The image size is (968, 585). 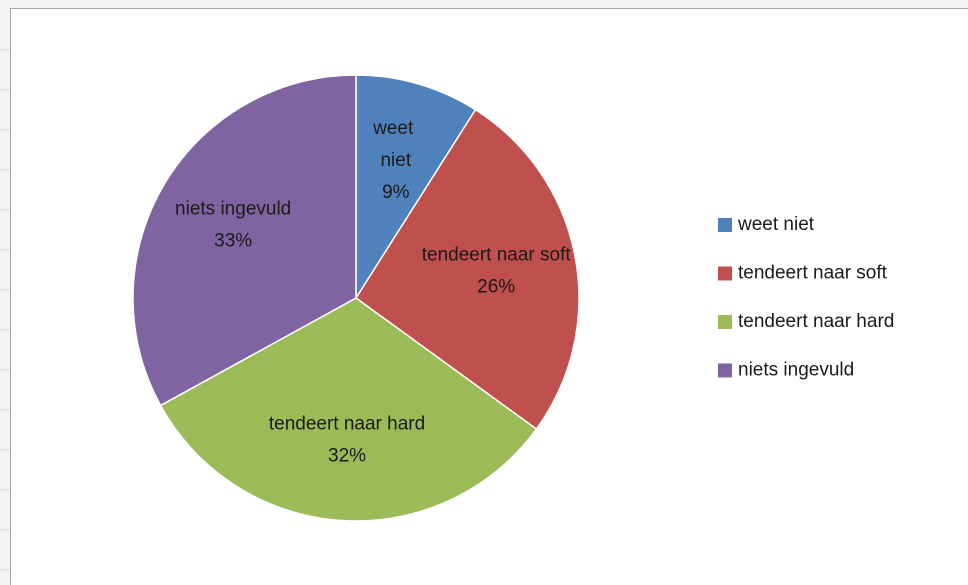 What do you see at coordinates (233, 208) in the screenshot?
I see `slice-label-name: niets ingevuld` at bounding box center [233, 208].